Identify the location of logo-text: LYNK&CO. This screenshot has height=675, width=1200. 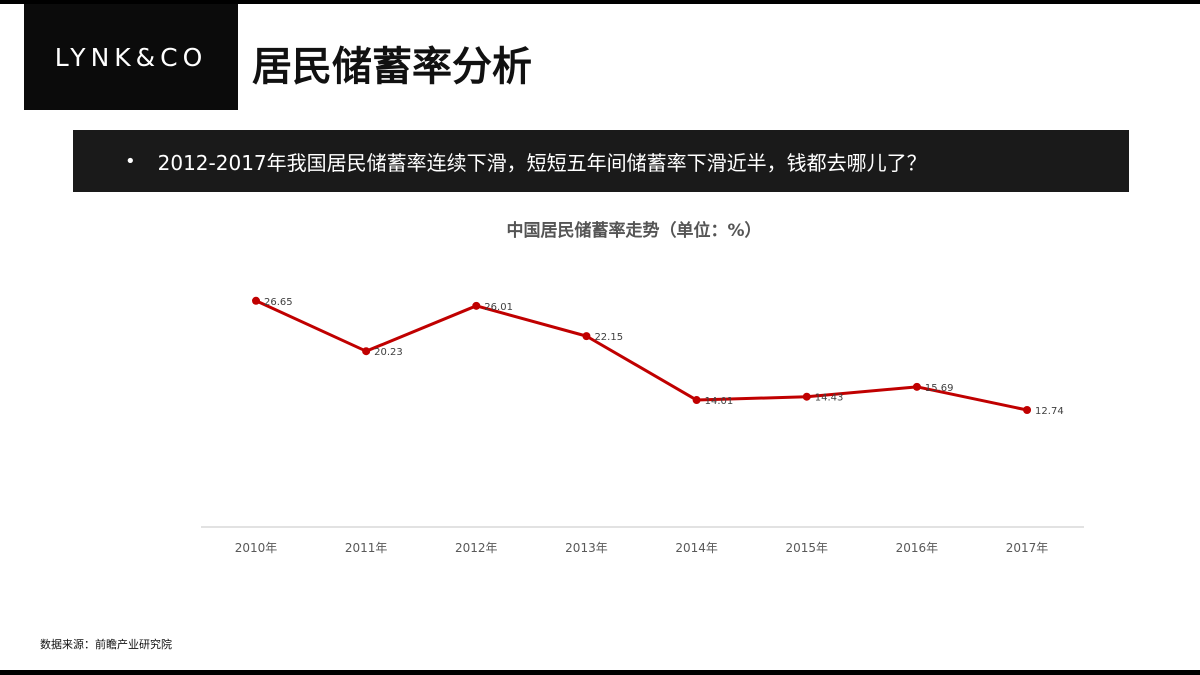
(131, 57).